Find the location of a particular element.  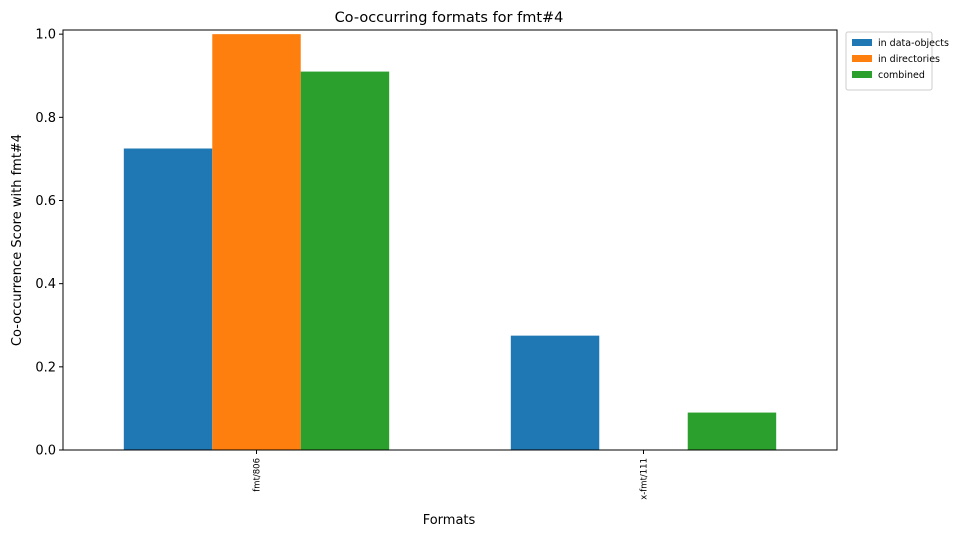

y-tick-label: 0.8 is located at coordinates (45, 118).